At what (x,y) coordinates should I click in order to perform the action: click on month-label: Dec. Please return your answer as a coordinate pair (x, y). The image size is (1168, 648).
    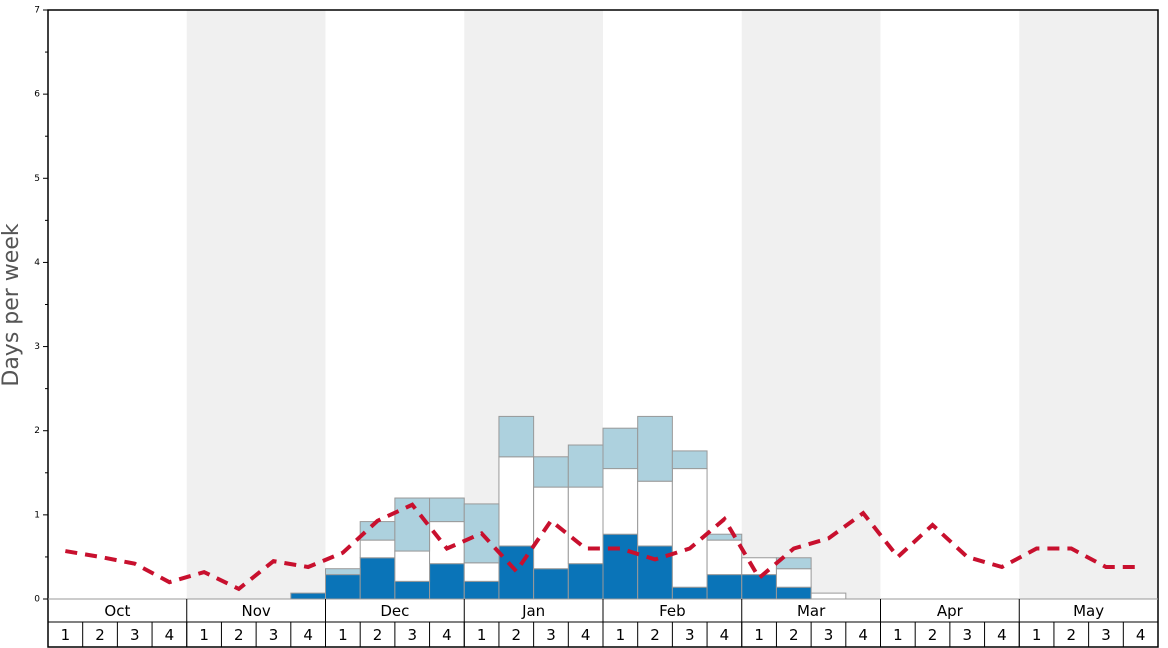
    Looking at the image, I should click on (394, 611).